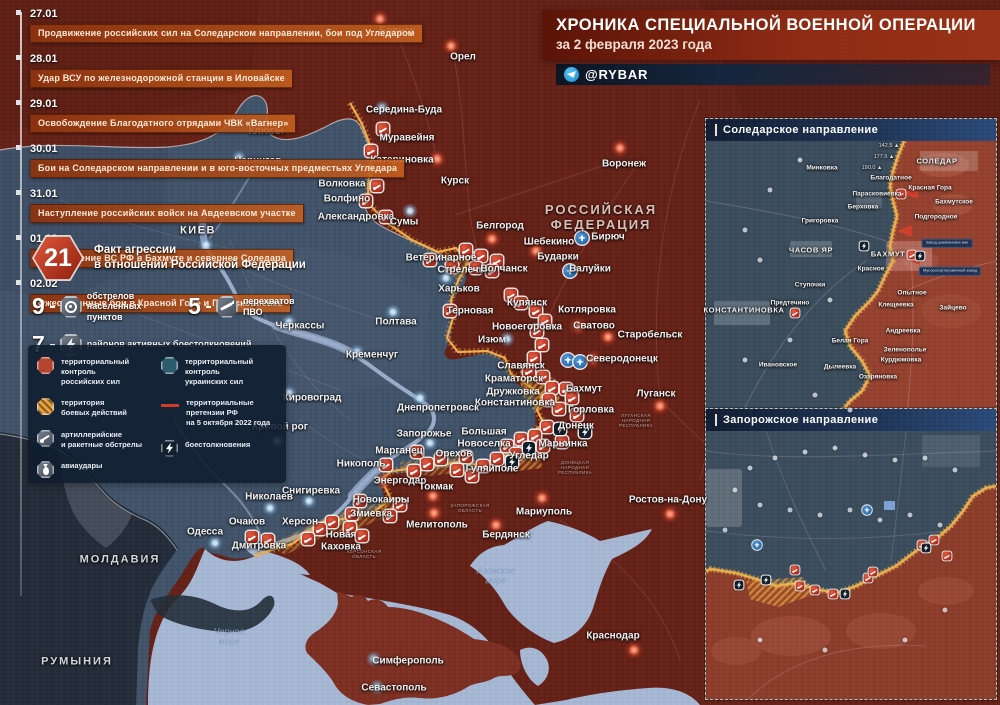 The image size is (1000, 705). I want to click on timeline-date: 30.01, so click(230, 149).